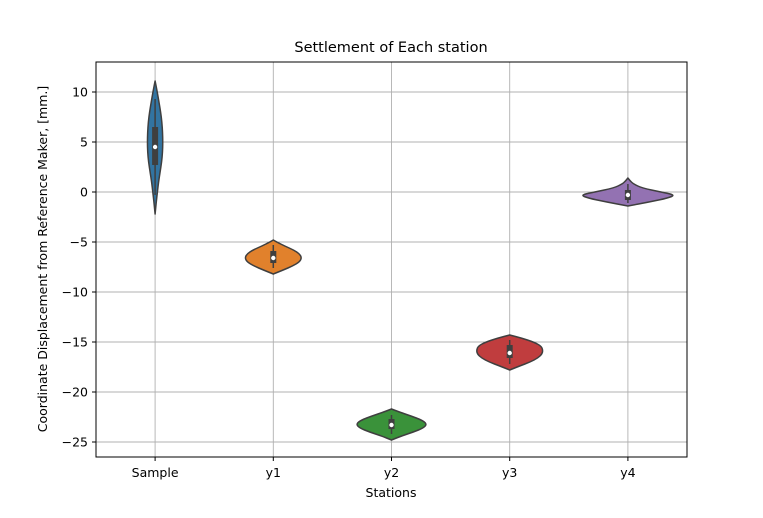 The image size is (763, 518). Describe the element at coordinates (75, 342) in the screenshot. I see `y-tick-label: −15` at that location.